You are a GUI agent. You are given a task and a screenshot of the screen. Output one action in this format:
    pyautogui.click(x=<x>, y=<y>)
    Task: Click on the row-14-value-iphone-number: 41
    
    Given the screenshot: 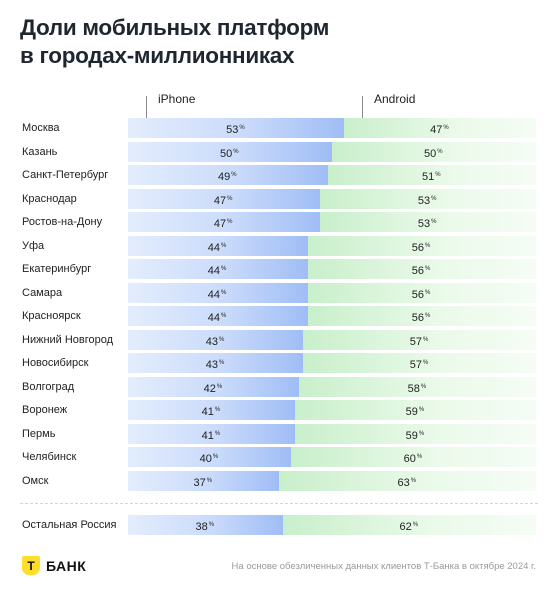 What is the action you would take?
    pyautogui.click(x=207, y=435)
    